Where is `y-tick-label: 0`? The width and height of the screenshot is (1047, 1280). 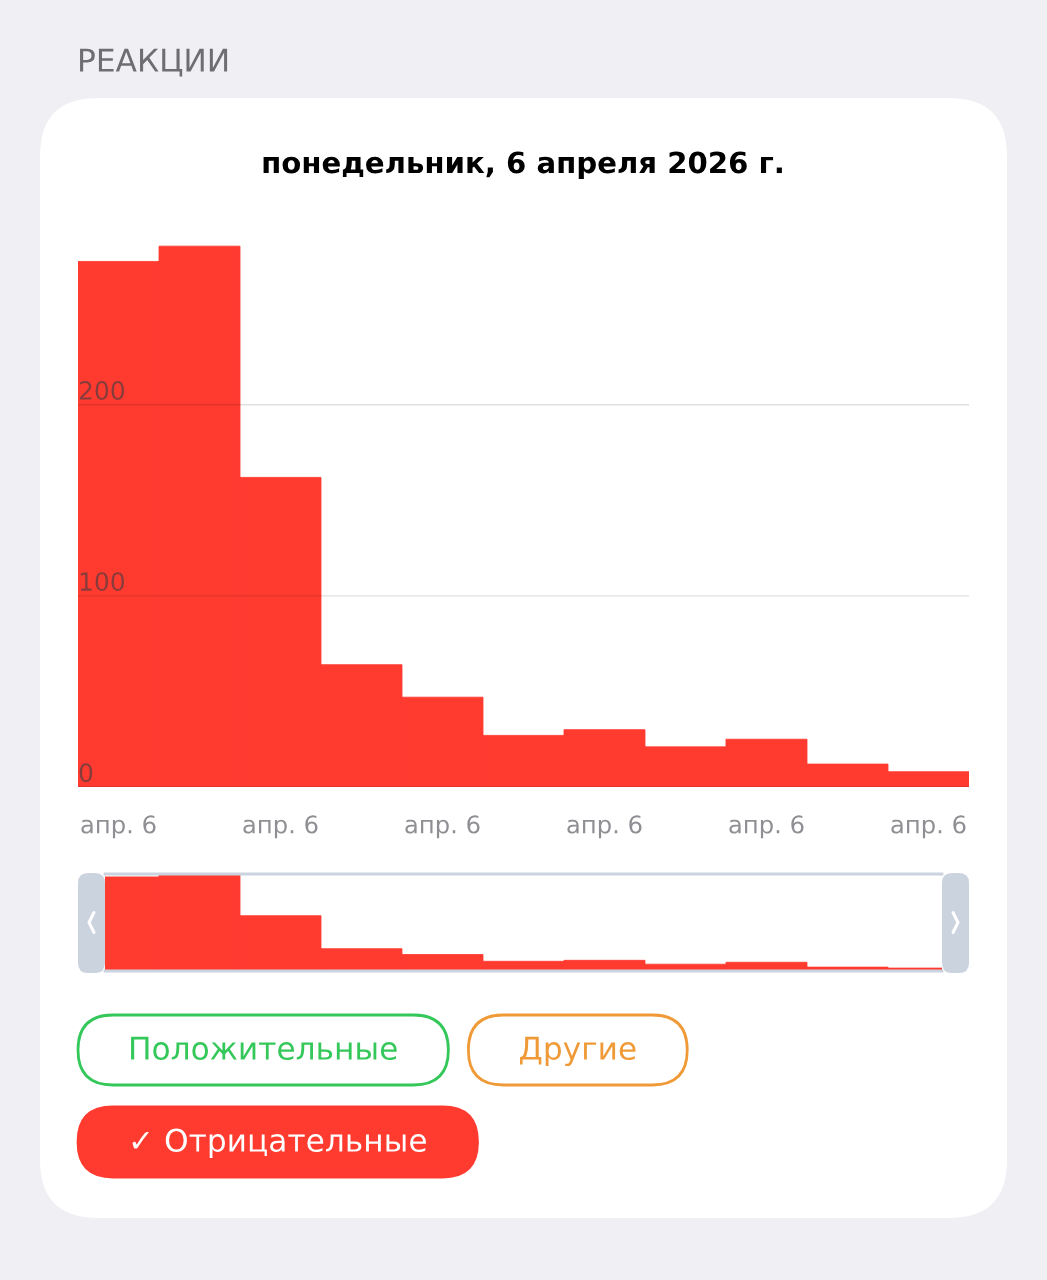
y-tick-label: 0 is located at coordinates (86, 773).